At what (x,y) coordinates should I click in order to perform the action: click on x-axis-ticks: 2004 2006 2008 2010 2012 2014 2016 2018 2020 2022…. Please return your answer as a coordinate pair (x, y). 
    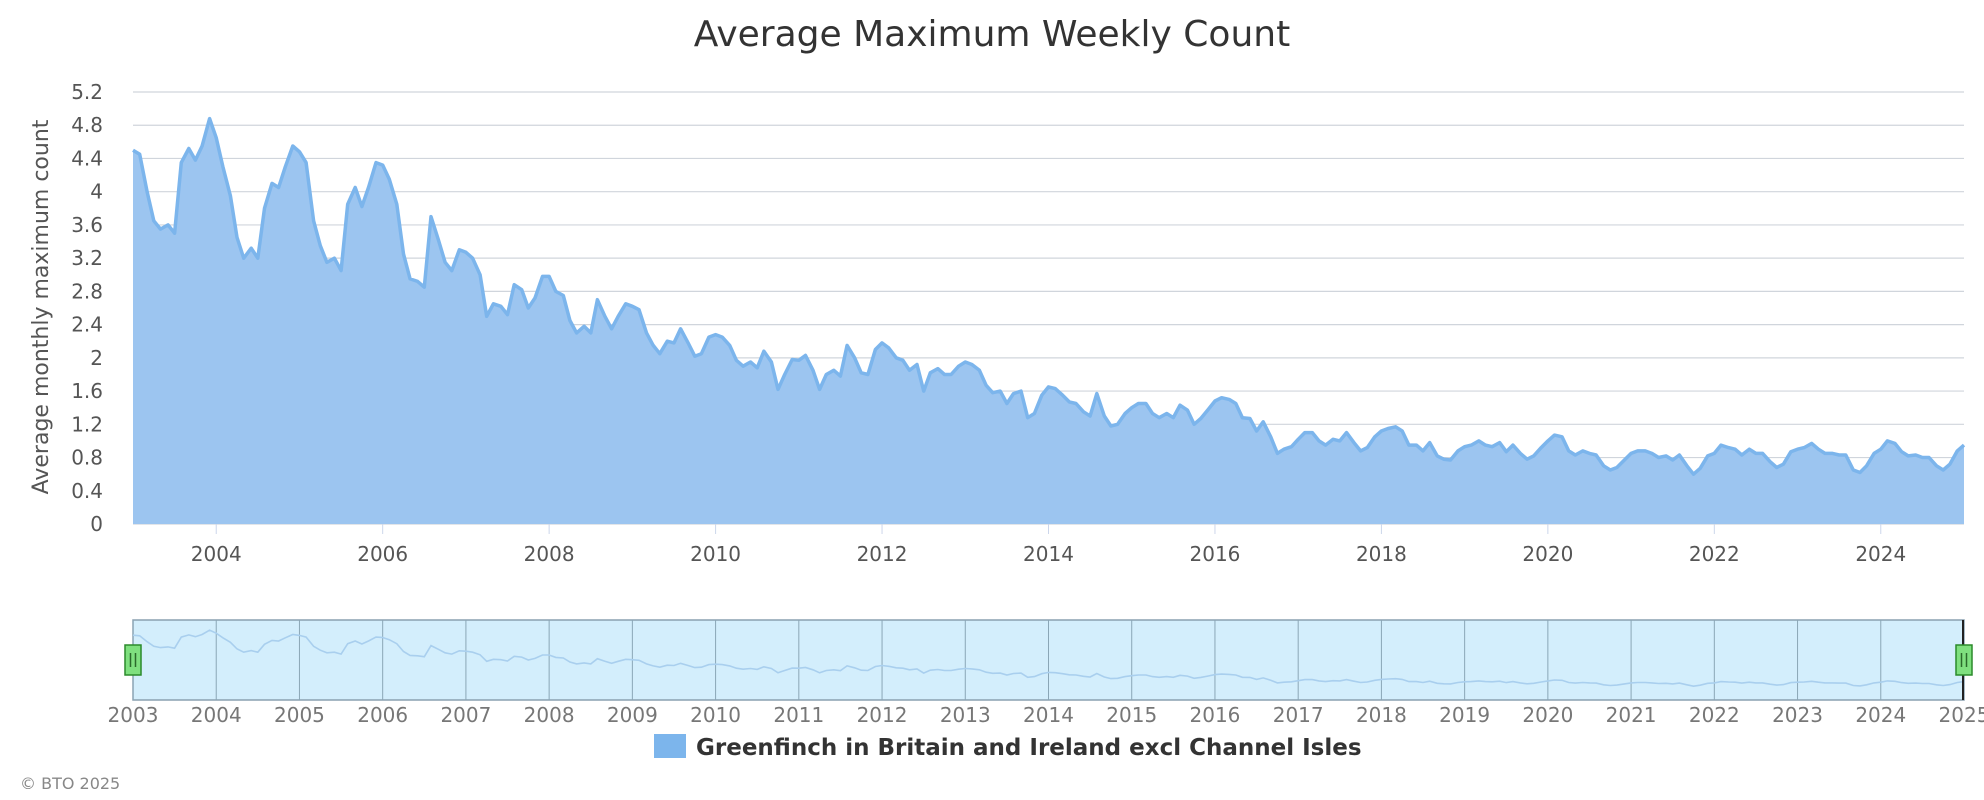
    Looking at the image, I should click on (1048, 545).